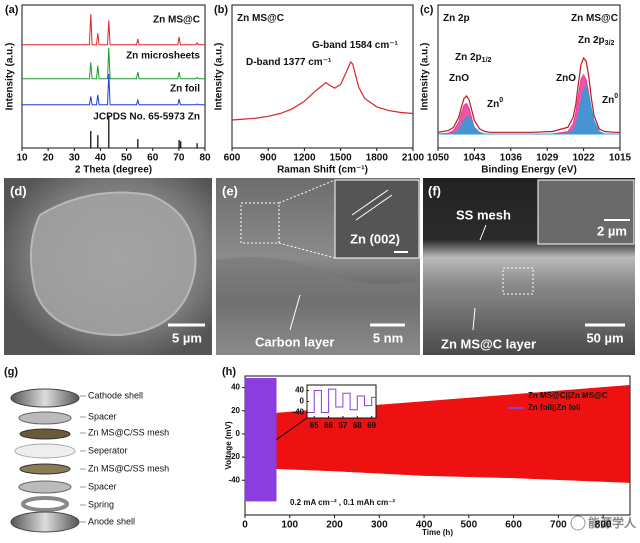 The height and width of the screenshot is (543, 640). What do you see at coordinates (185, 89) in the screenshot?
I see `series-label: Zn foil` at bounding box center [185, 89].